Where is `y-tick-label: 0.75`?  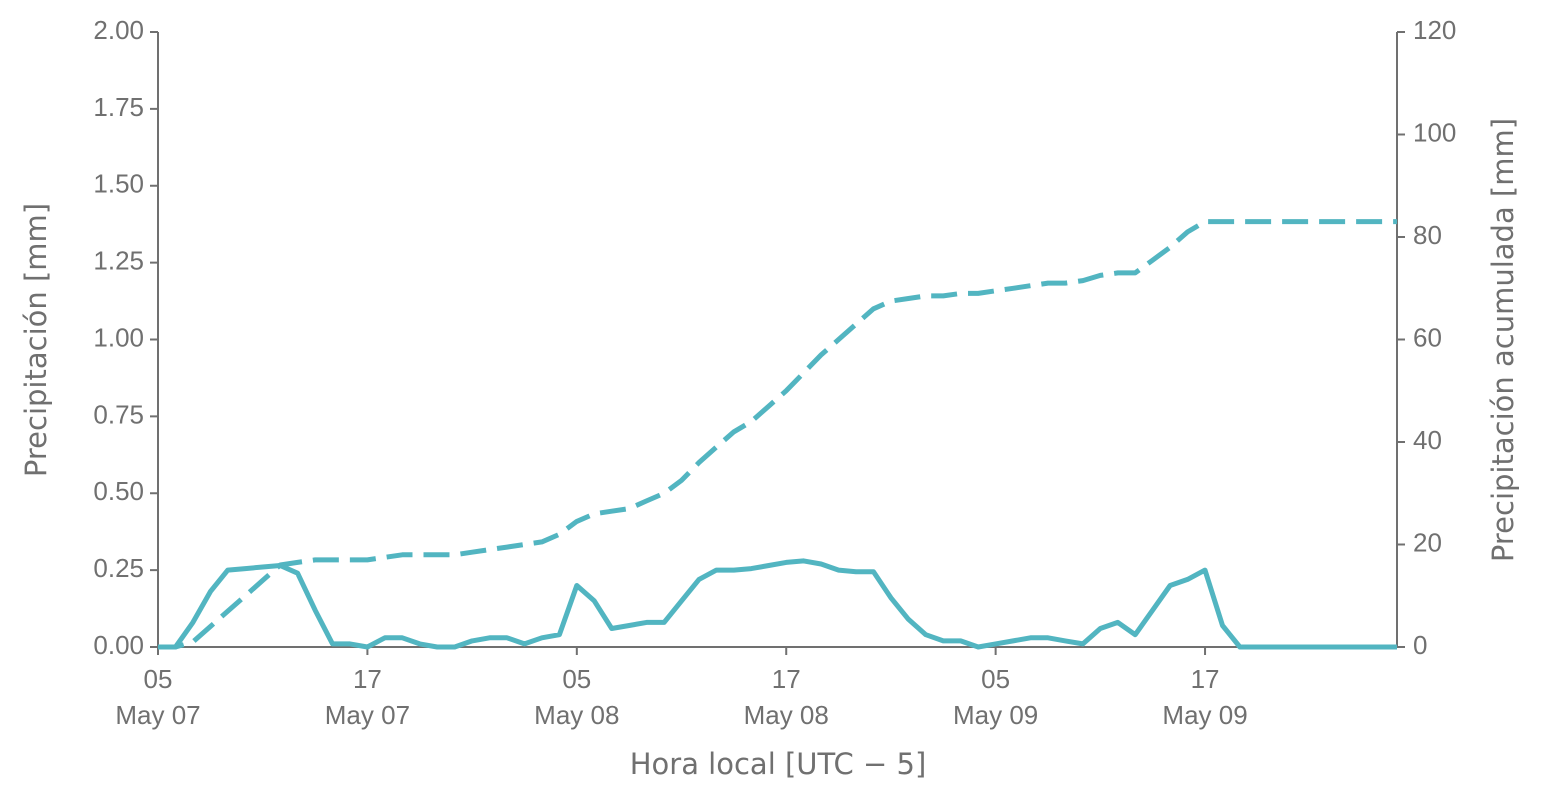
y-tick-label: 0.75 is located at coordinates (118, 414).